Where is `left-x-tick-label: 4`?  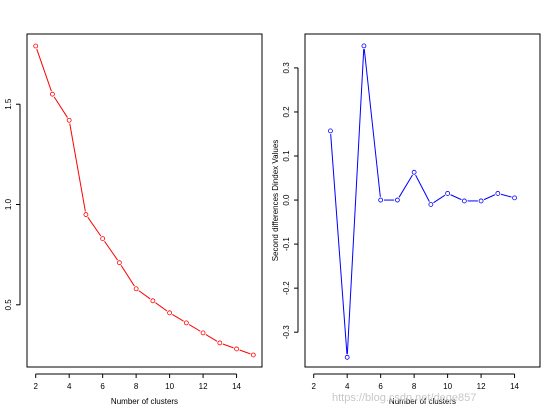 left-x-tick-label: 4 is located at coordinates (69, 386).